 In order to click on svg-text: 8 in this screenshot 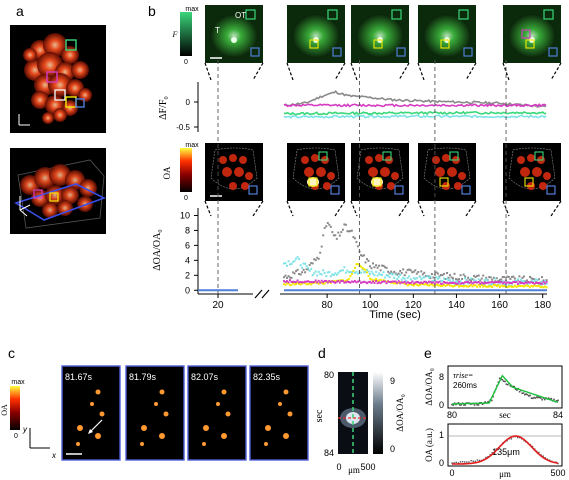, I will do `click(441, 377)`.